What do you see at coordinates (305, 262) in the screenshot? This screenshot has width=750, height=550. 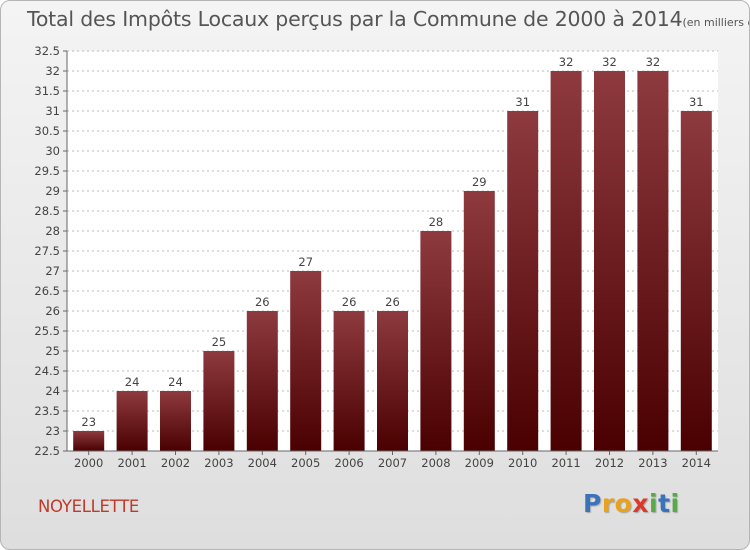 I see `value-label: 27` at bounding box center [305, 262].